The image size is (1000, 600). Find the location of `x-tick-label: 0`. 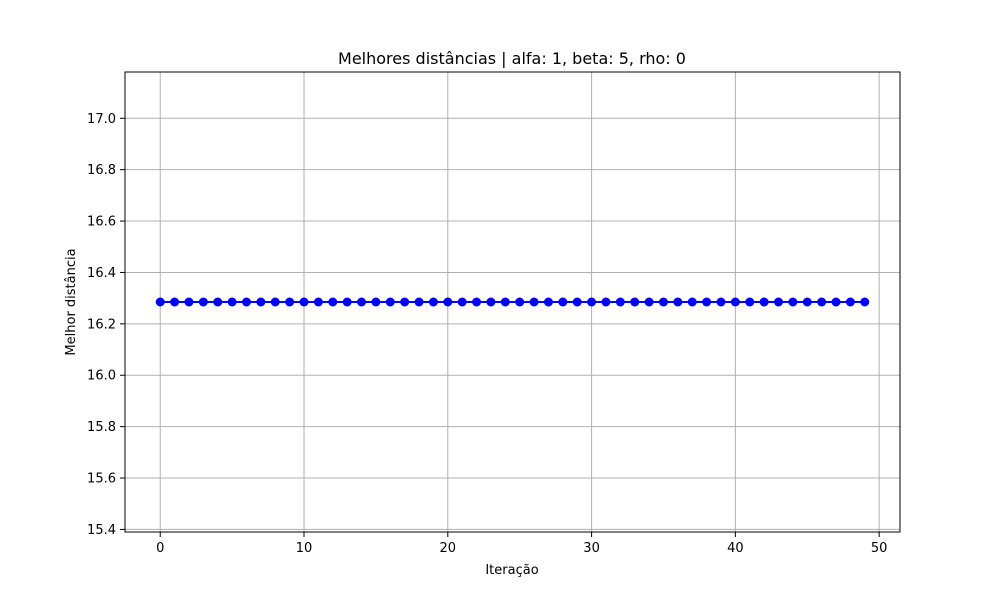

x-tick-label: 0 is located at coordinates (160, 548).